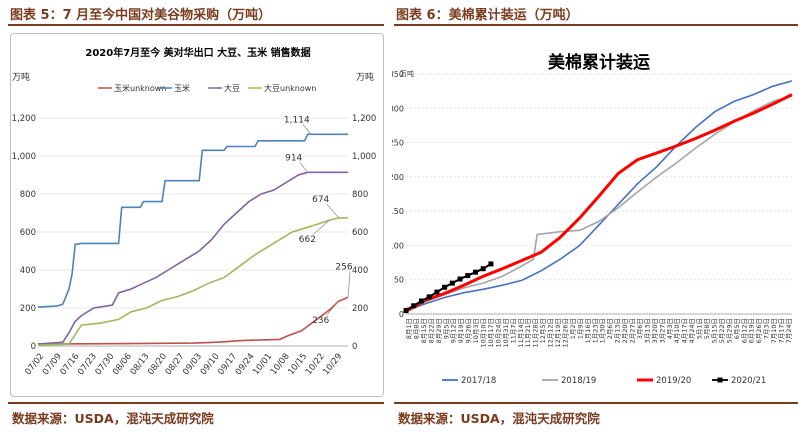 This screenshot has width=803, height=432. Describe the element at coordinates (140, 88) in the screenshot. I see `legend-label: 玉米unknown` at that location.